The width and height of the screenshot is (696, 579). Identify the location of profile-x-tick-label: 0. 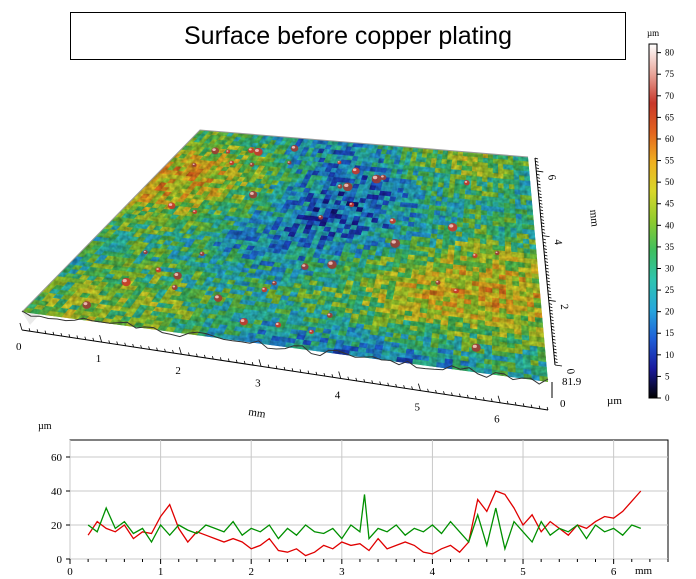
(70, 572).